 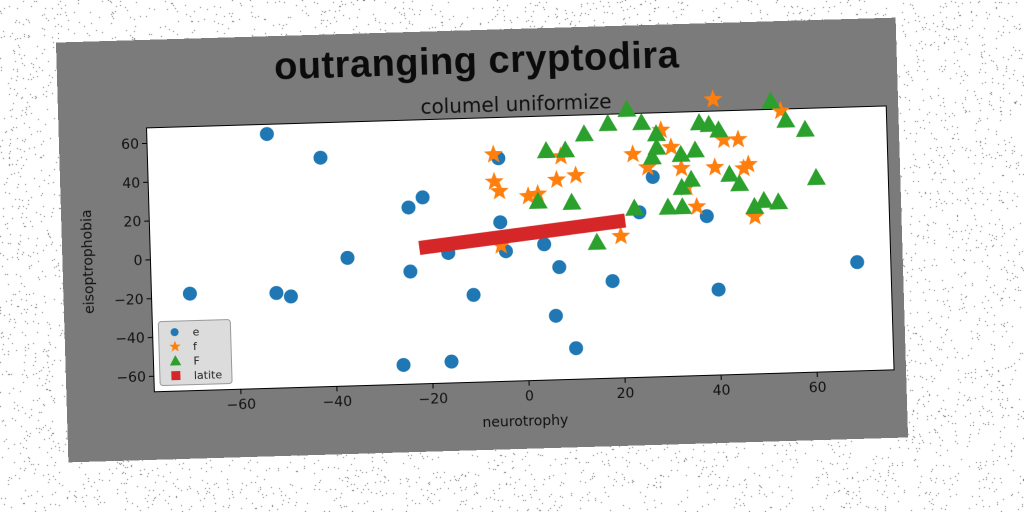 I want to click on legend-marker-latite, so click(x=176, y=376).